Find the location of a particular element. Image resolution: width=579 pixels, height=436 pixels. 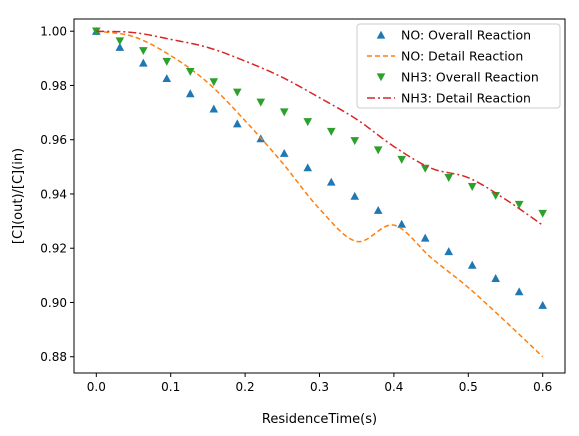

y-tick-label: 0.88 is located at coordinates (53, 357).